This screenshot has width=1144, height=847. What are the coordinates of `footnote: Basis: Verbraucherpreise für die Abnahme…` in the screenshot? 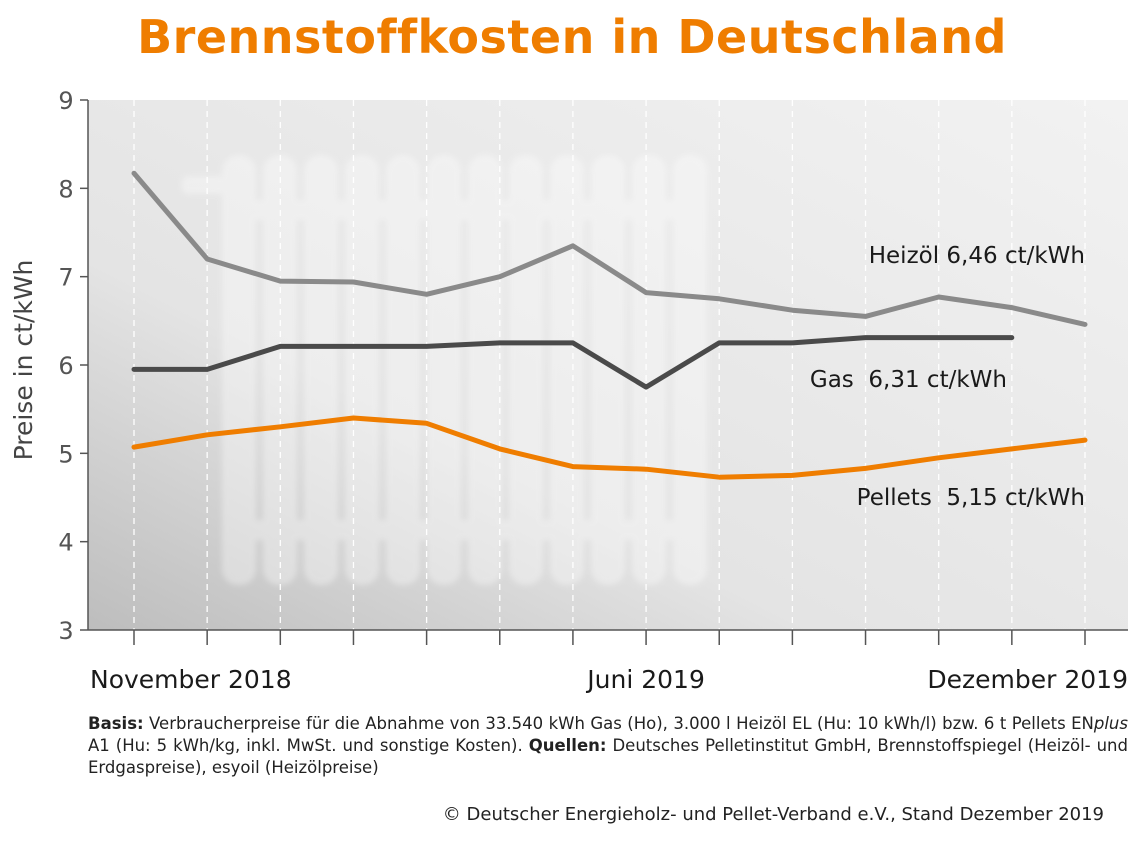 It's located at (608, 746).